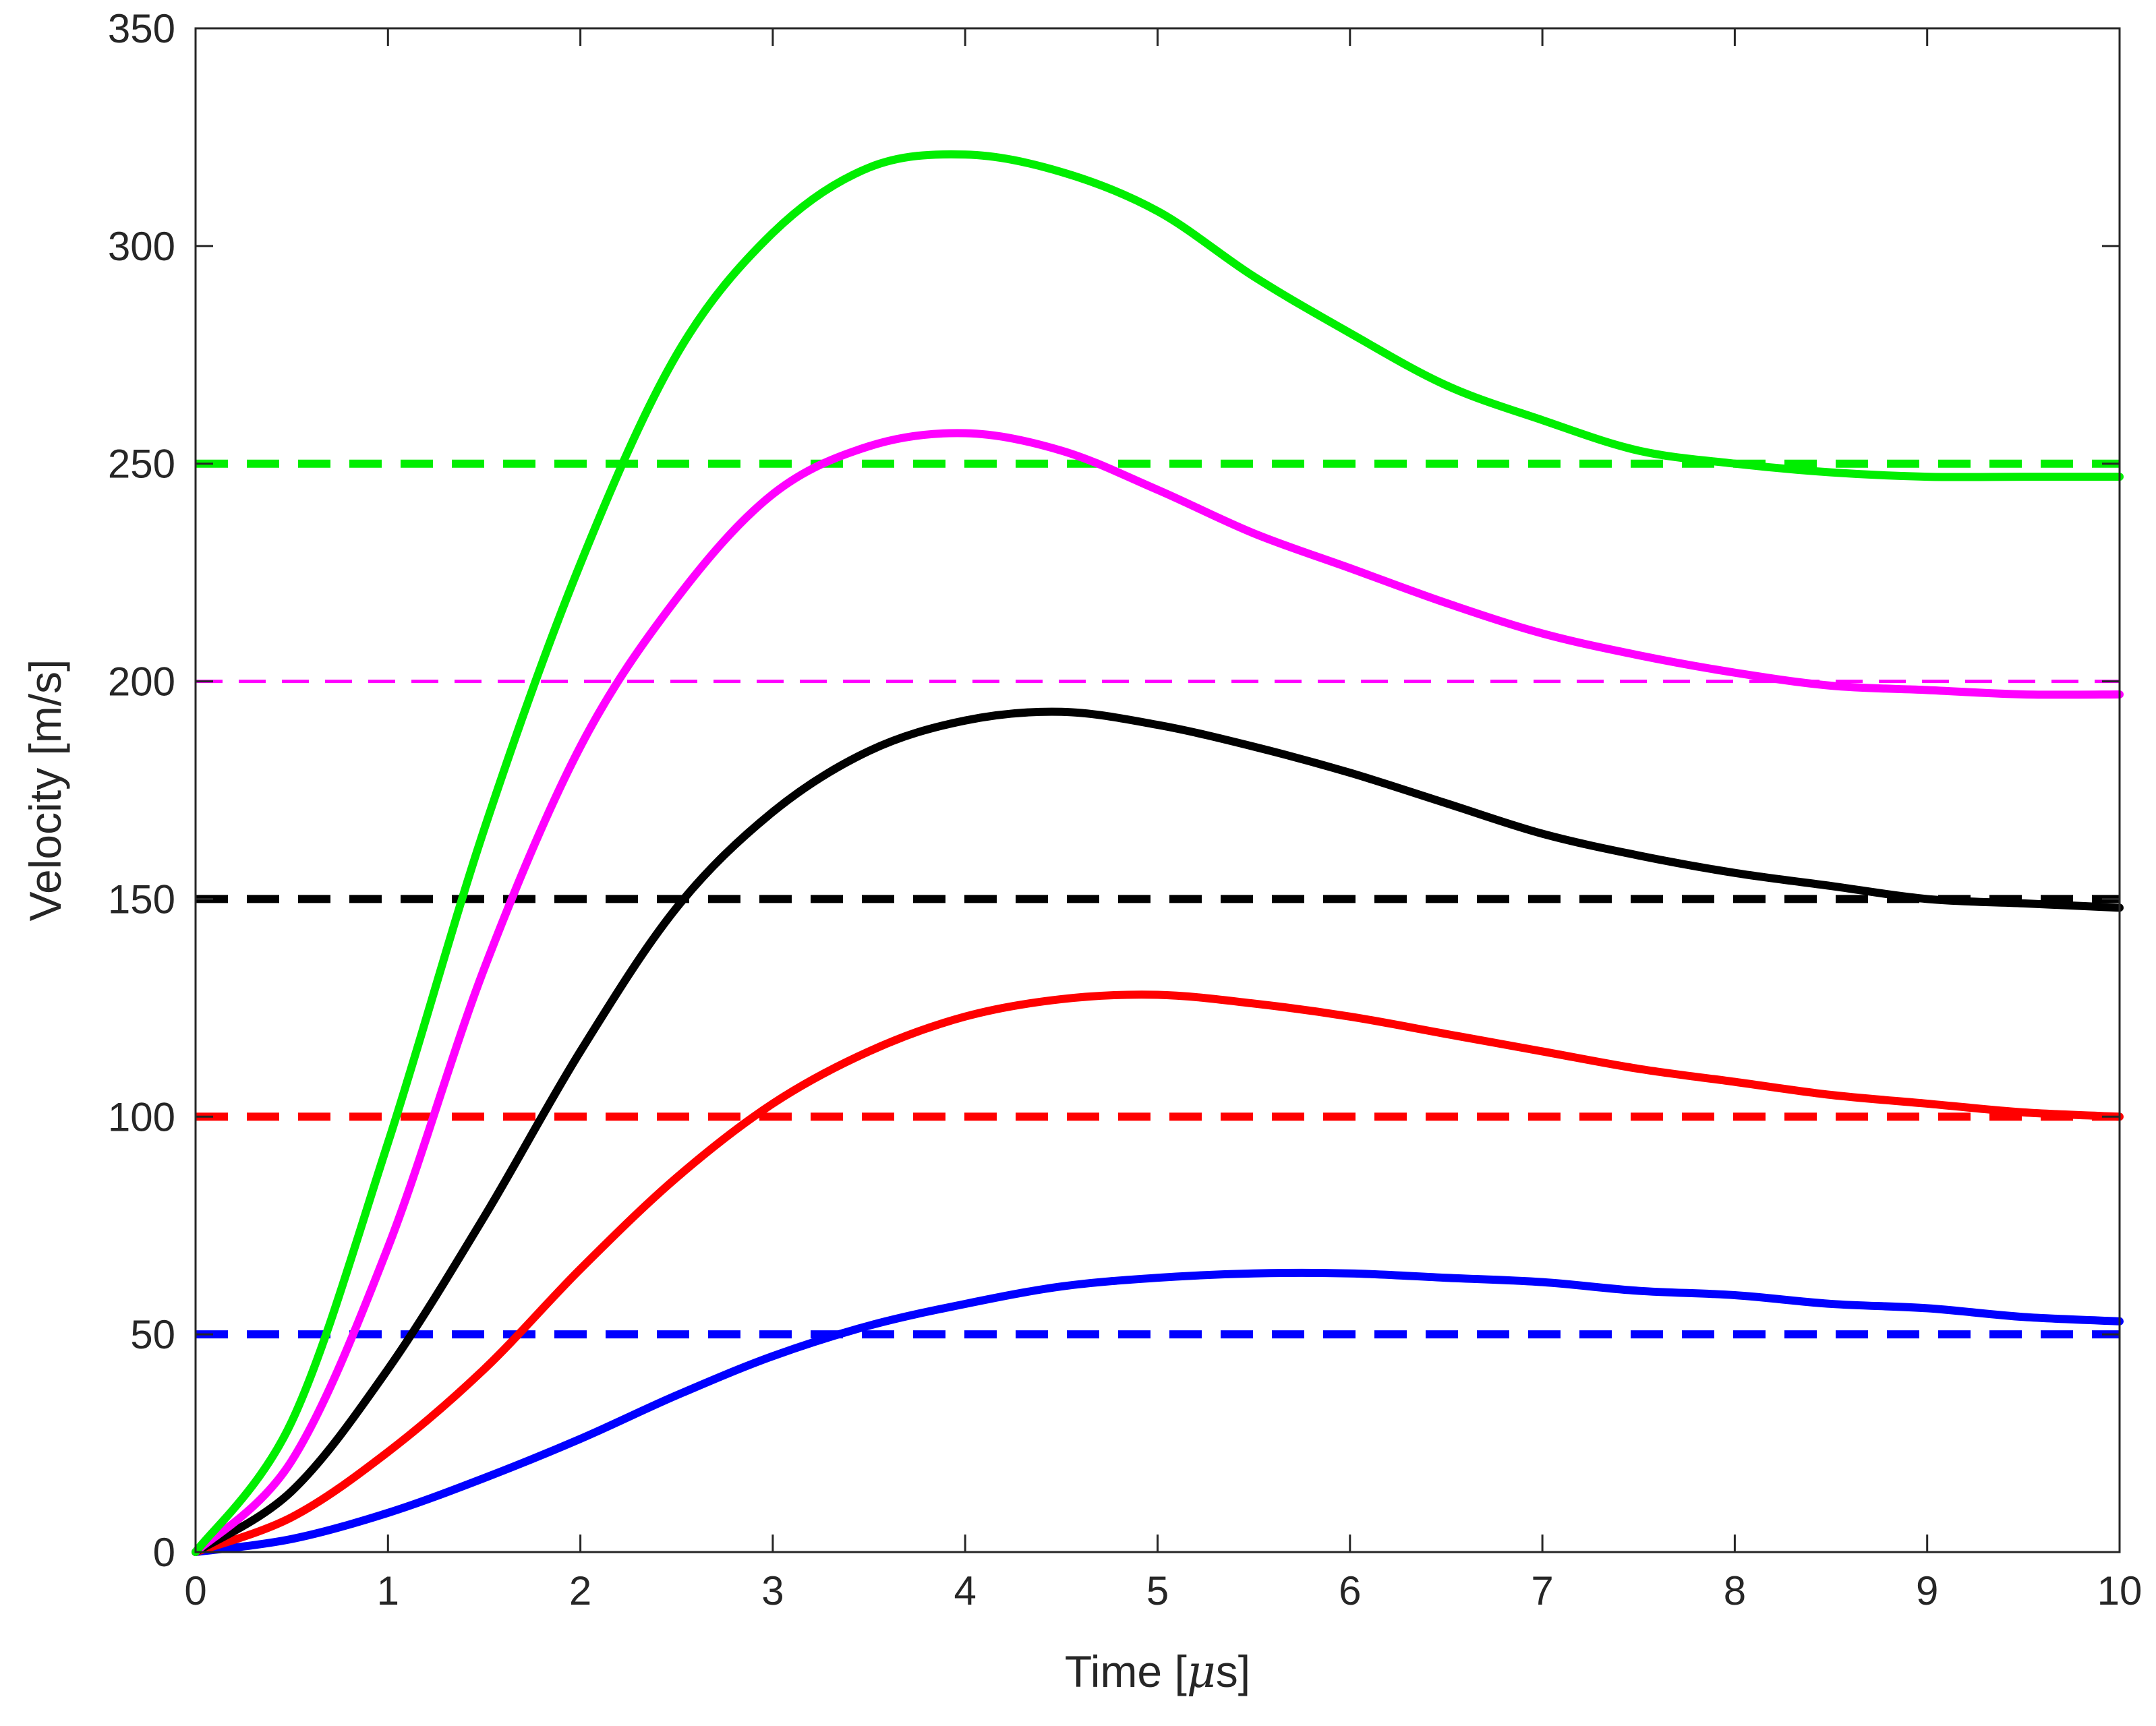 The width and height of the screenshot is (2156, 1726). I want to click on x-axis-label-prefix: Time [, so click(1126, 1671).